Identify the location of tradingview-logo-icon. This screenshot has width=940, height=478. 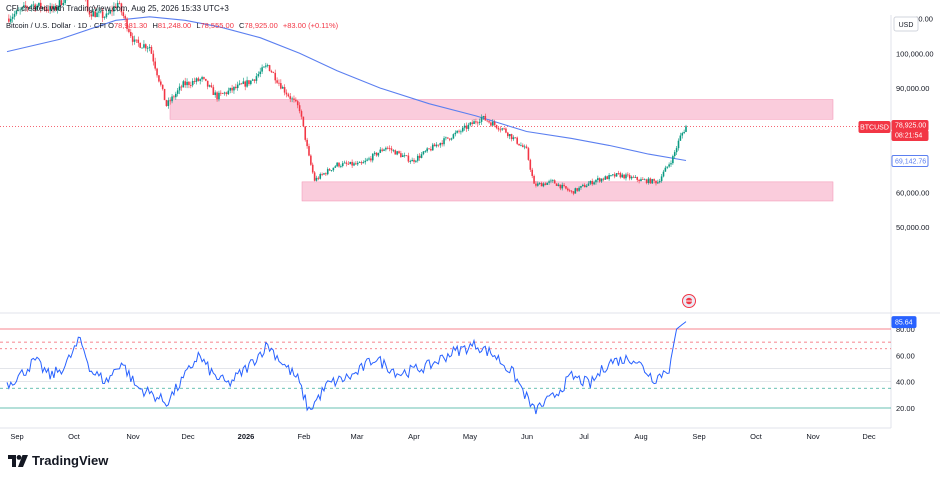
(18, 460).